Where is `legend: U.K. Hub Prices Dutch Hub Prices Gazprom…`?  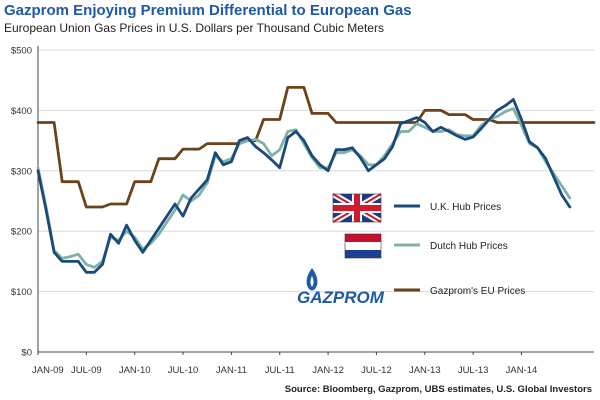
legend: U.K. Hub Prices Dutch Hub Prices Gazprom… is located at coordinates (428, 244).